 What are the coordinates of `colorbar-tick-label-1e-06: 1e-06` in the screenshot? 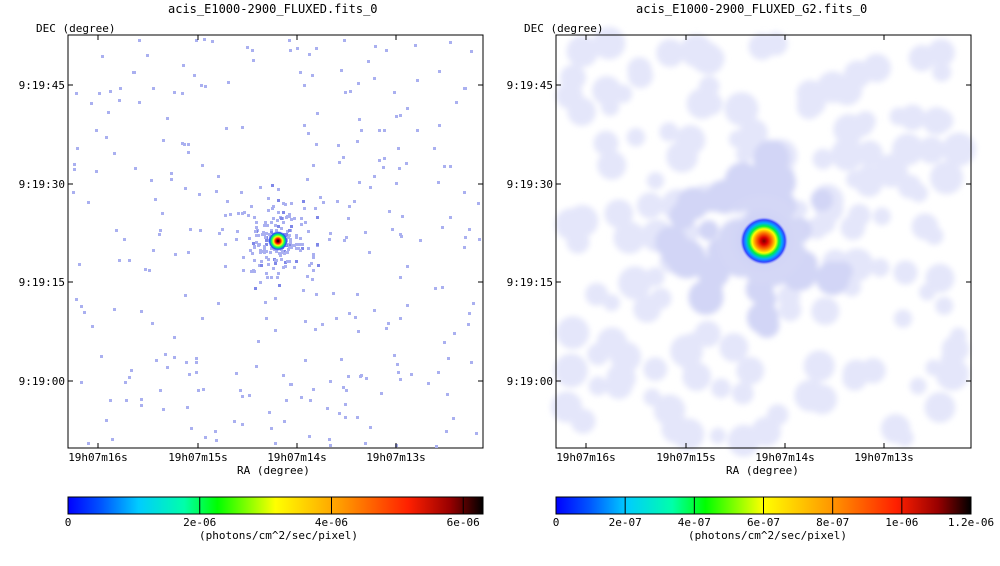 It's located at (901, 522).